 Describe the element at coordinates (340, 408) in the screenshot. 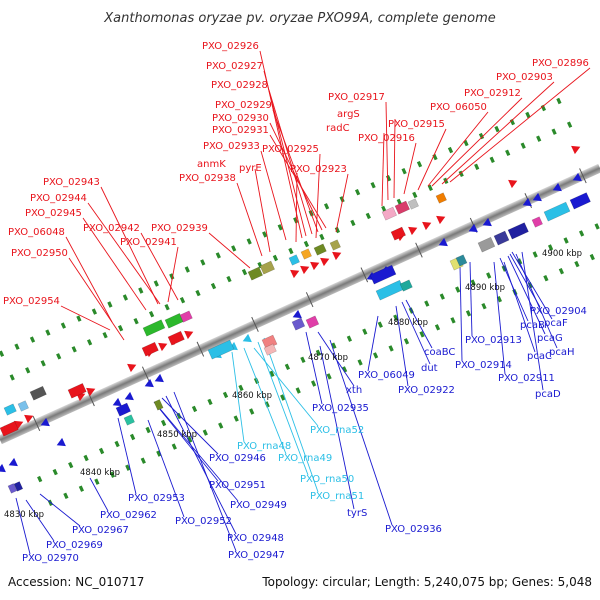

I see `bottom-label: PXO_02935` at that location.